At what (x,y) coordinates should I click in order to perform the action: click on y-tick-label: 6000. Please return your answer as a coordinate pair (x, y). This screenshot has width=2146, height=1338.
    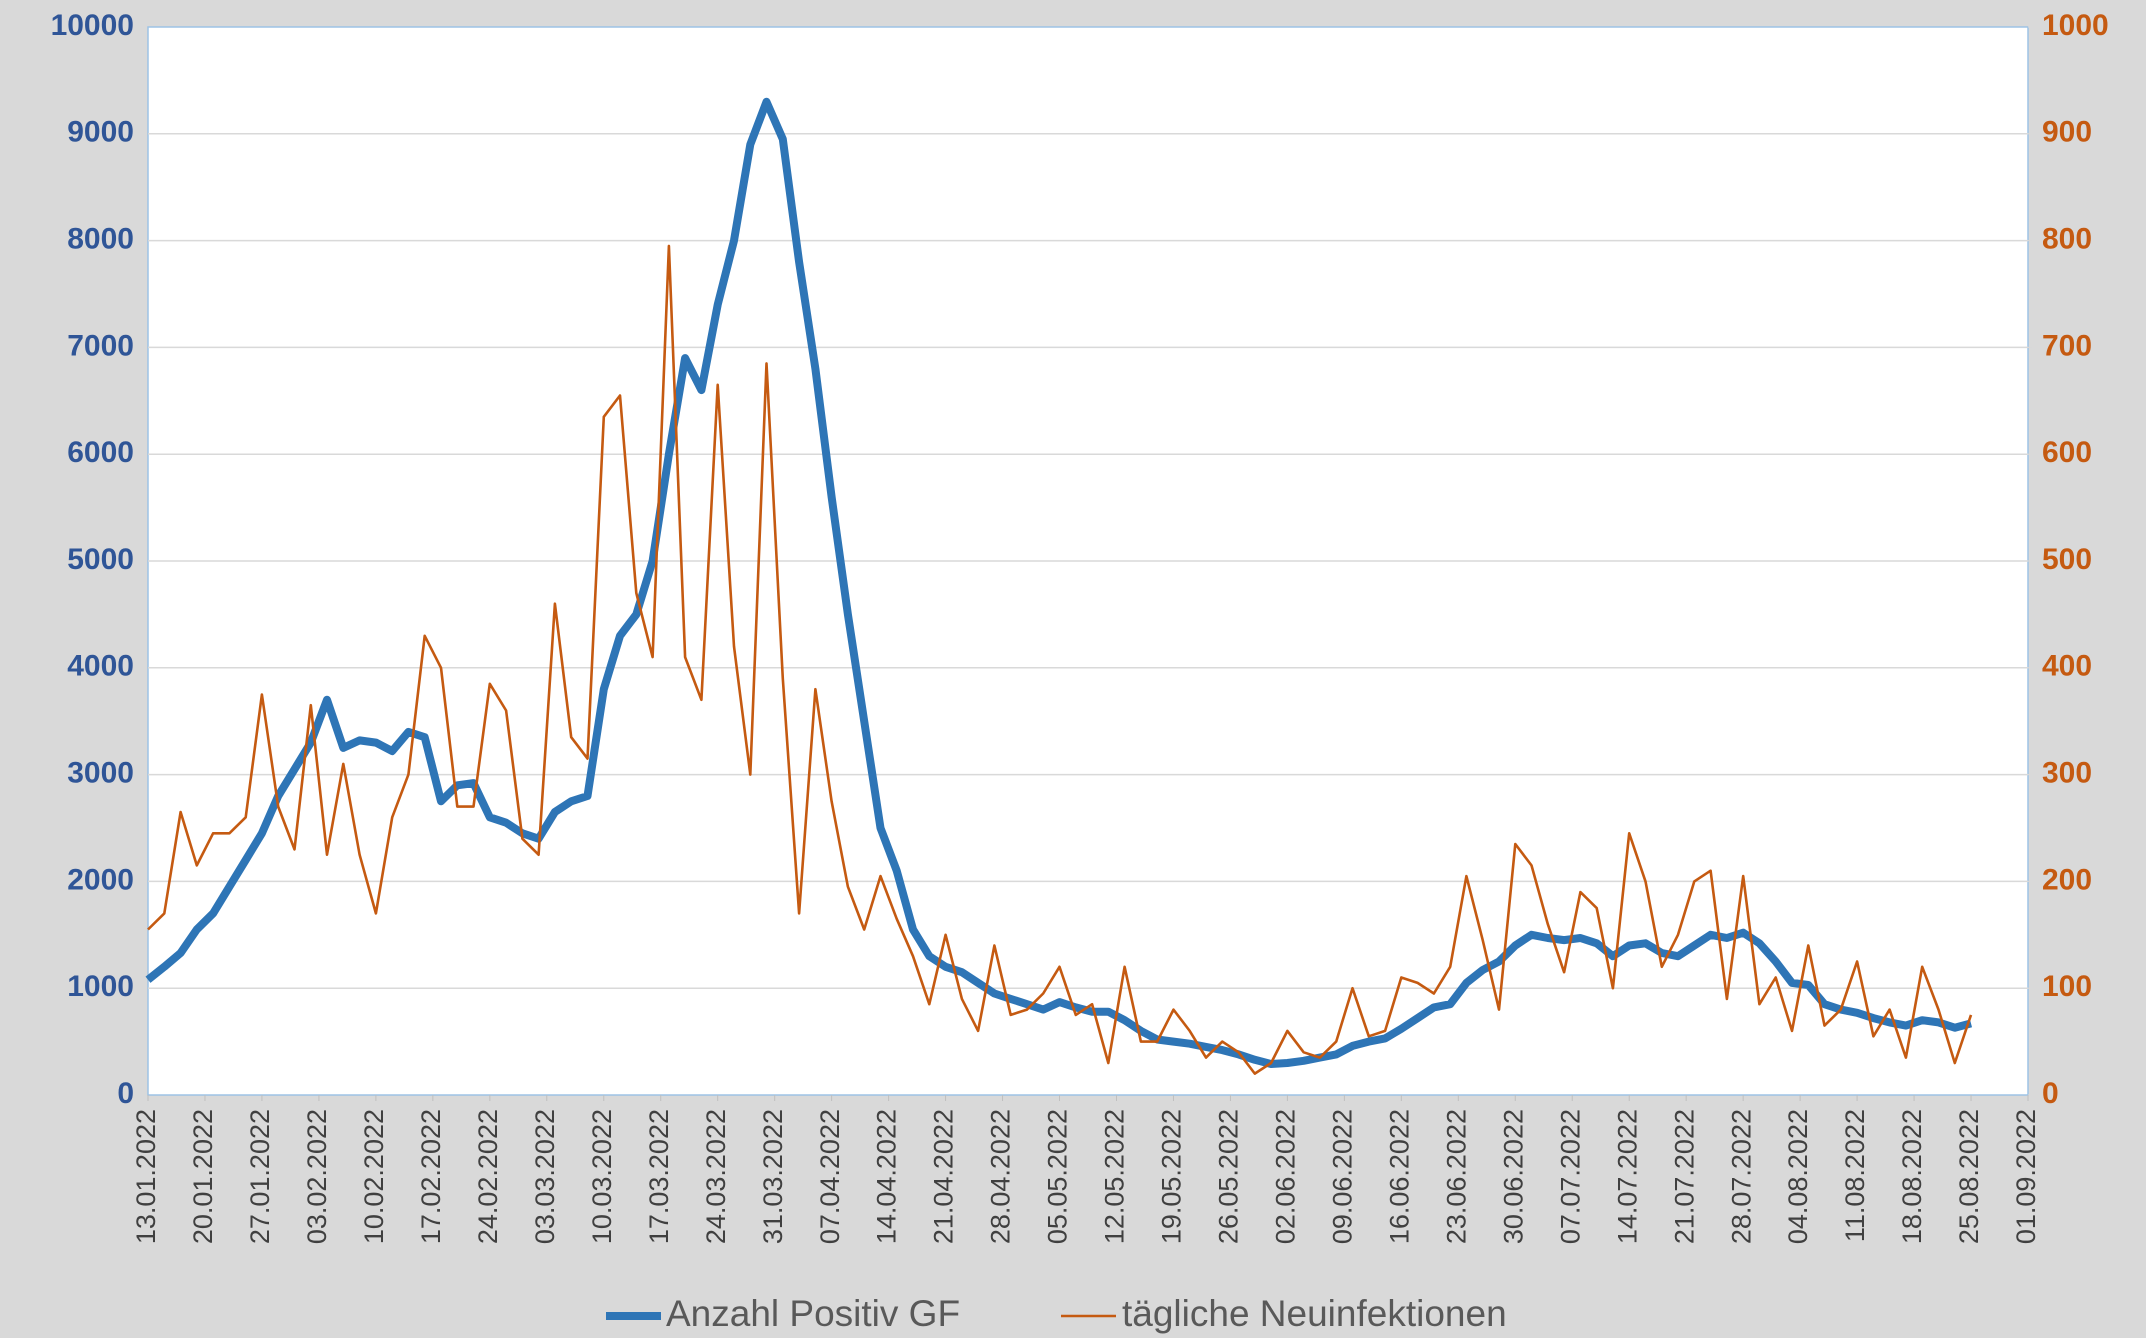
    Looking at the image, I should click on (100, 452).